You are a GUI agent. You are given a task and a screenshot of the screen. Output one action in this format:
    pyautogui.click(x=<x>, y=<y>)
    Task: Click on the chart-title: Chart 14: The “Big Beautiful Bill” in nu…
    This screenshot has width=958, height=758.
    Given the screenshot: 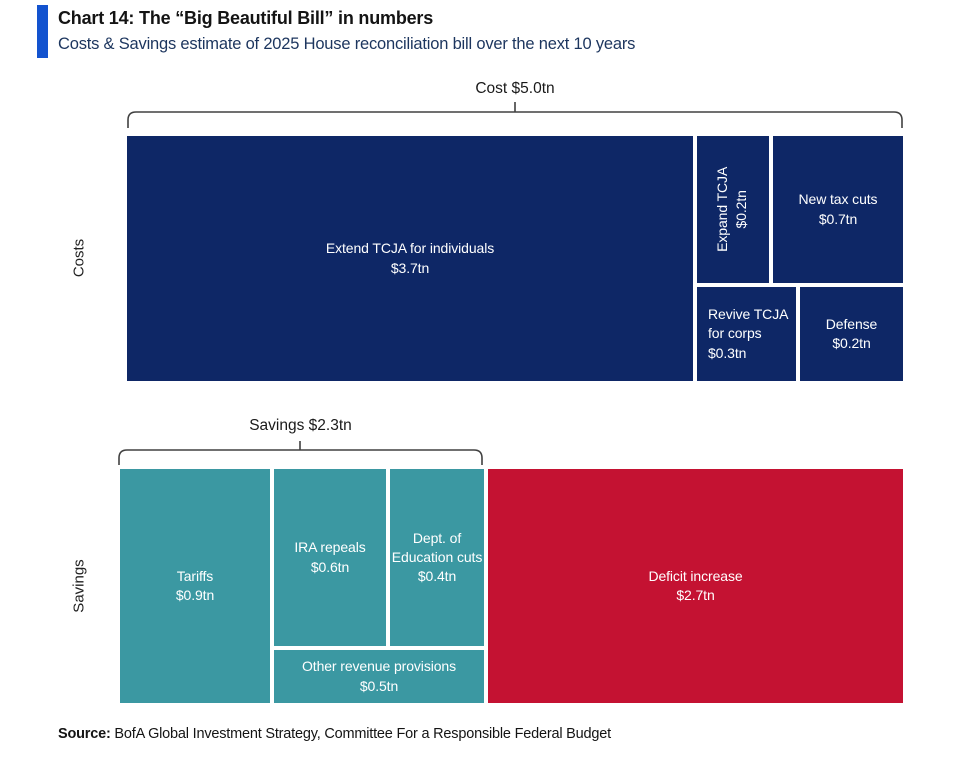 What is the action you would take?
    pyautogui.click(x=246, y=18)
    